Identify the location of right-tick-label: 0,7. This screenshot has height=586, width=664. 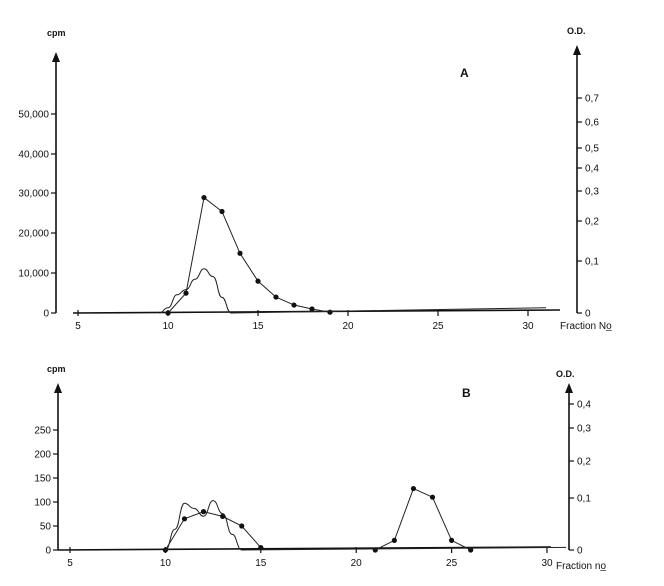
(592, 99).